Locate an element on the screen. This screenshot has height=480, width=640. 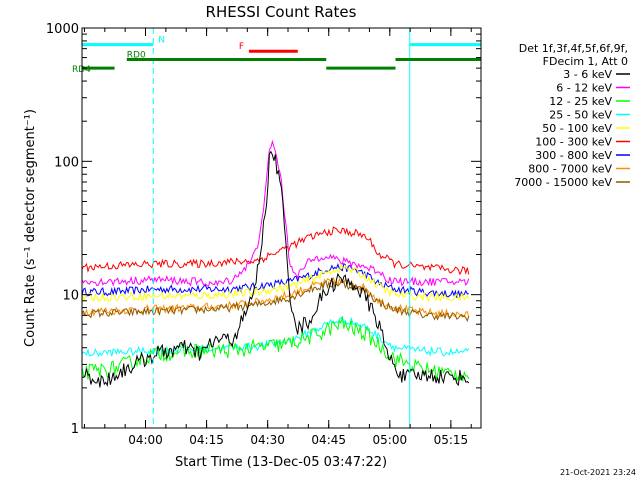
legend-entry-label: 800 - 7000 keV is located at coordinates (570, 169).